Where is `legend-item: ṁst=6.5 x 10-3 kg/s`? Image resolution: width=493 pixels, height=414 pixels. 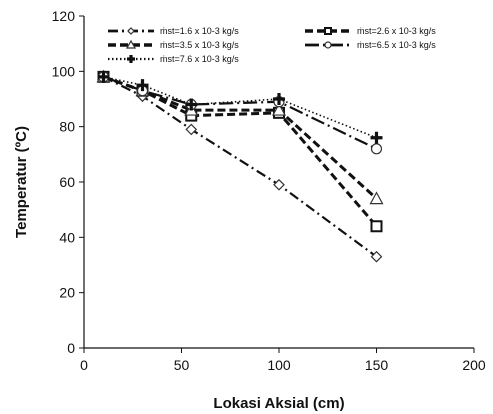 legend-item: ṁst=6.5 x 10-3 kg/s is located at coordinates (370, 45).